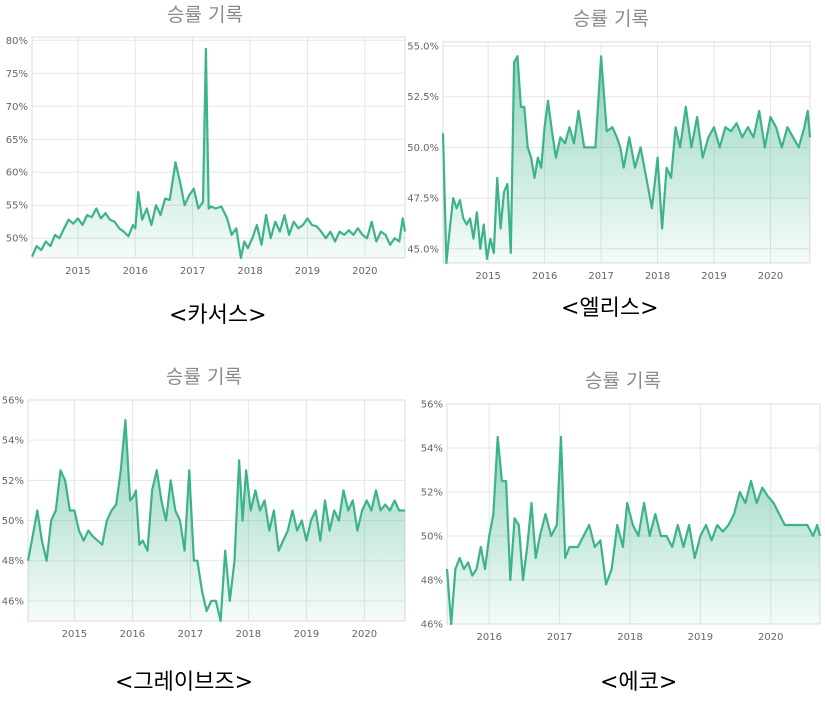  I want to click on y-tick-label: 55.0%, so click(423, 47).